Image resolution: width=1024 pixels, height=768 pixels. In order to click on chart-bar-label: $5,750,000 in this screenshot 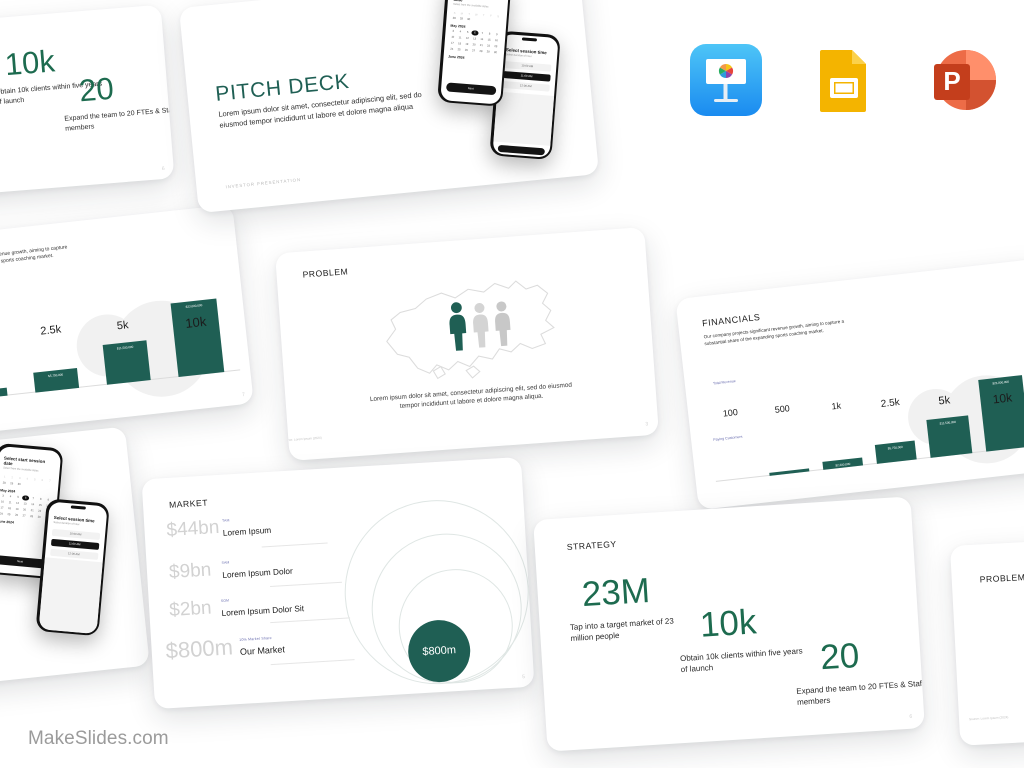, I will do `click(895, 447)`.